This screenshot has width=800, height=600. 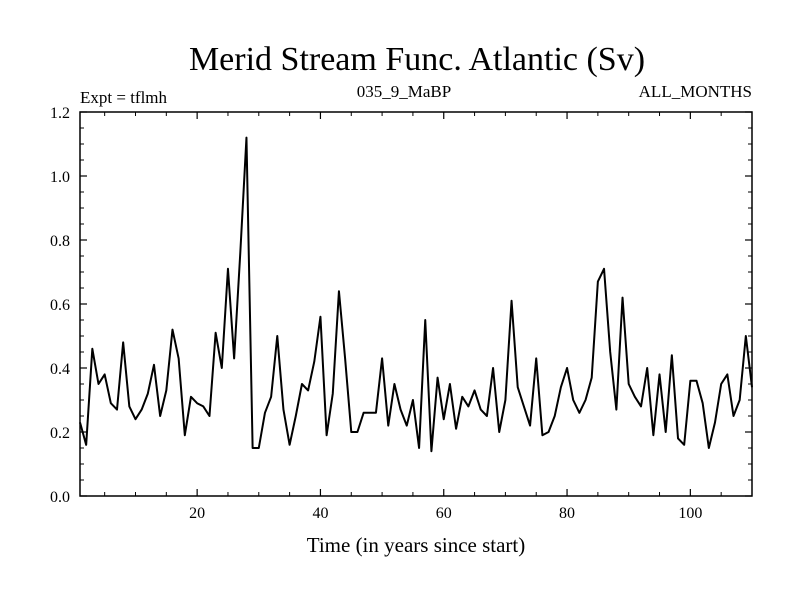 I want to click on x-axis-label: Time (in years since start), so click(x=416, y=545).